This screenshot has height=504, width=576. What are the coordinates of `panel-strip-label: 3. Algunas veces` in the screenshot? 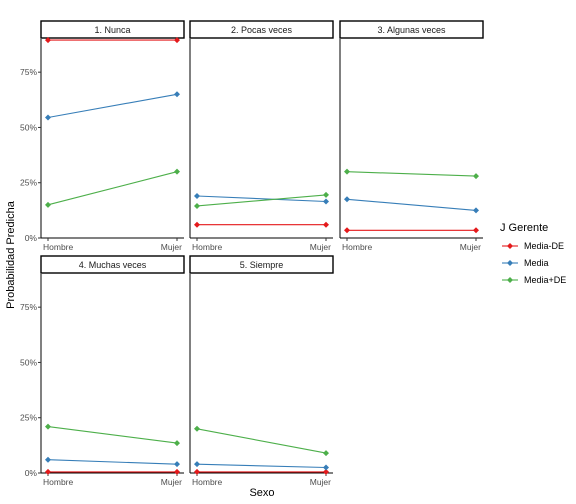 It's located at (411, 30).